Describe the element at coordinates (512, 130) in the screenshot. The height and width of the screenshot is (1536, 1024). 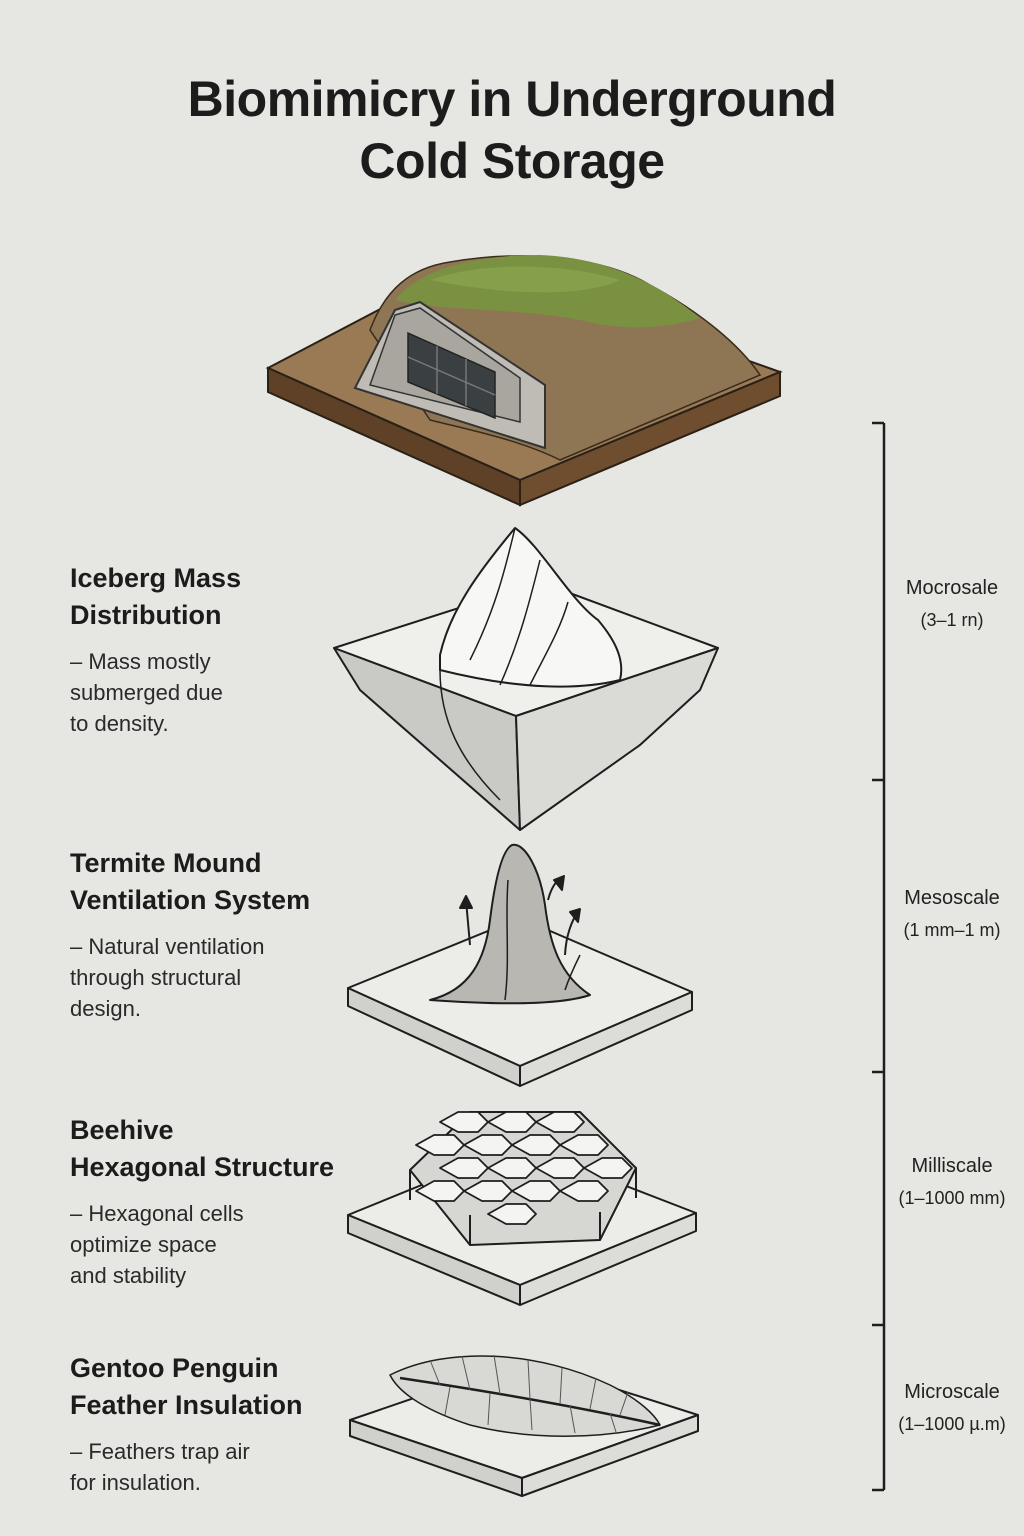
I see `page-title: Biomimicry in Underground Cold Storage` at that location.